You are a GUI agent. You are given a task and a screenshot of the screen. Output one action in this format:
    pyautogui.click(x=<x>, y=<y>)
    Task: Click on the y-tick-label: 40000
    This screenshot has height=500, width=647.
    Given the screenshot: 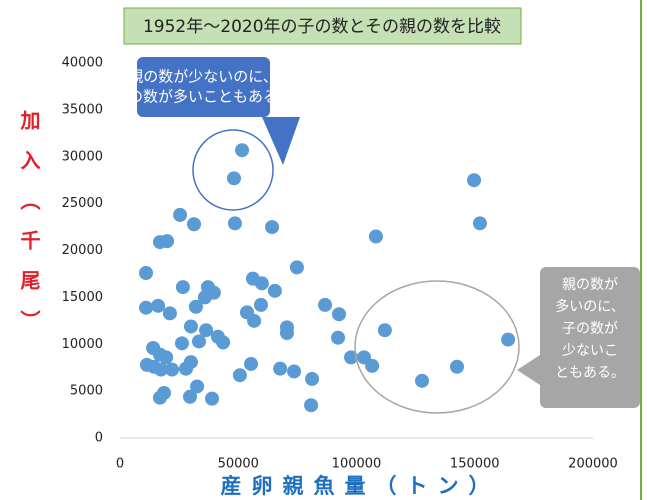 What is the action you would take?
    pyautogui.click(x=82, y=63)
    